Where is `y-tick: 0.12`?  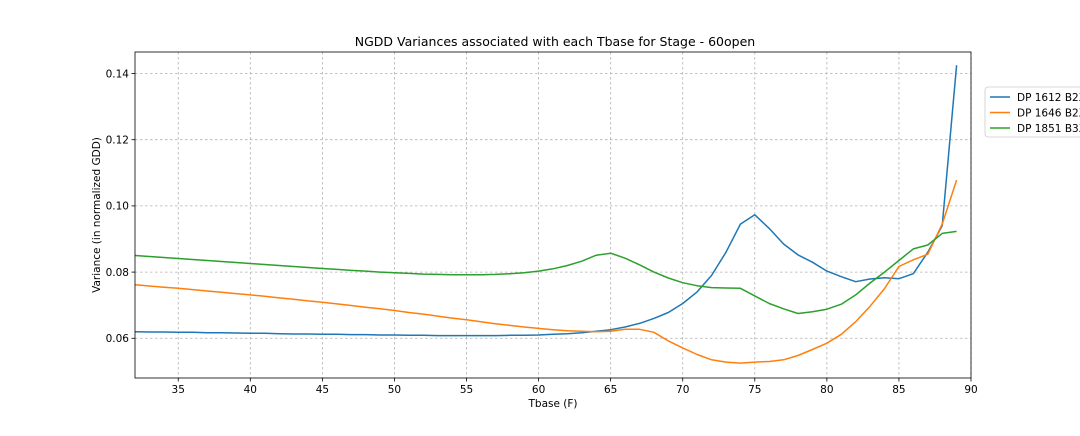 y-tick: 0.12 is located at coordinates (120, 141).